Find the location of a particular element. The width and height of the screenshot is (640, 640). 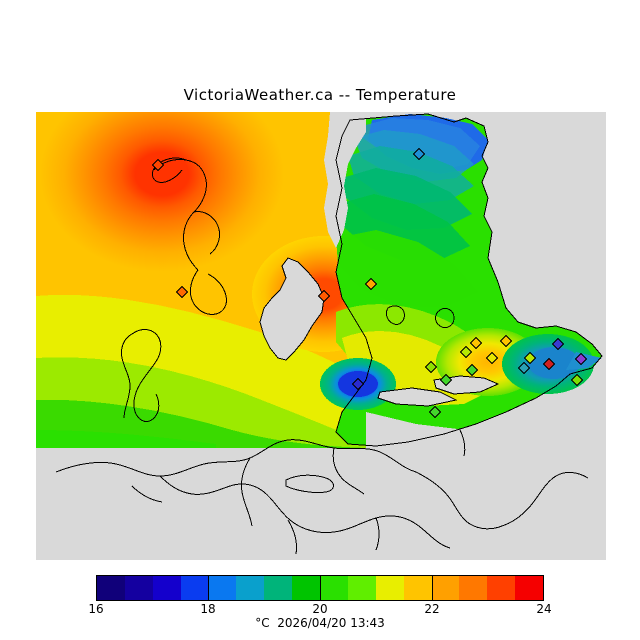

colorbar-caption: °C 2026/04/20 13:43 is located at coordinates (320, 623).